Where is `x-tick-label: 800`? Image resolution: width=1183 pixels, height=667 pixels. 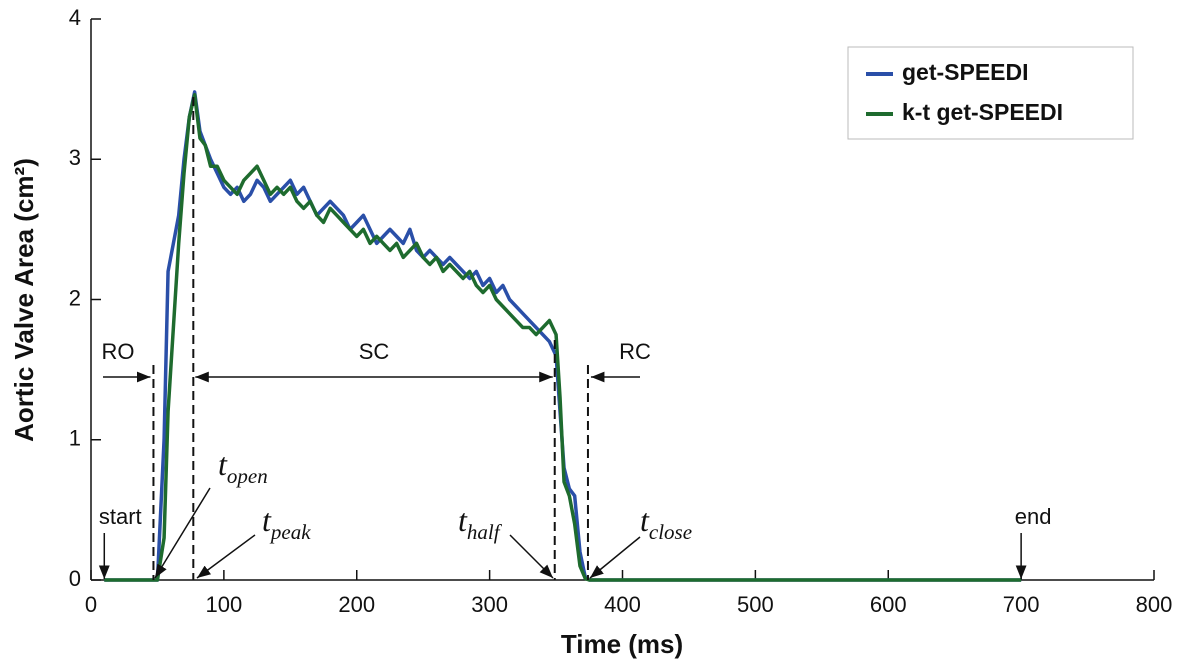 x-tick-label: 800 is located at coordinates (1154, 604).